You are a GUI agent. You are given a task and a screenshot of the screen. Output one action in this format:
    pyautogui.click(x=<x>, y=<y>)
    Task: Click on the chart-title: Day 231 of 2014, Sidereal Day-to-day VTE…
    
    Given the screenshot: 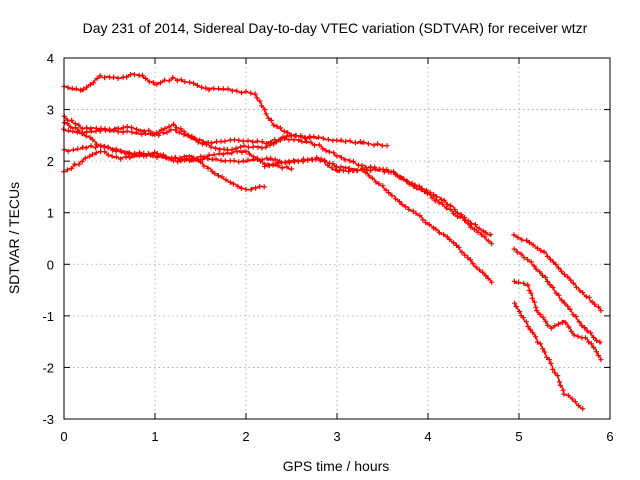 What is the action you would take?
    pyautogui.click(x=335, y=28)
    